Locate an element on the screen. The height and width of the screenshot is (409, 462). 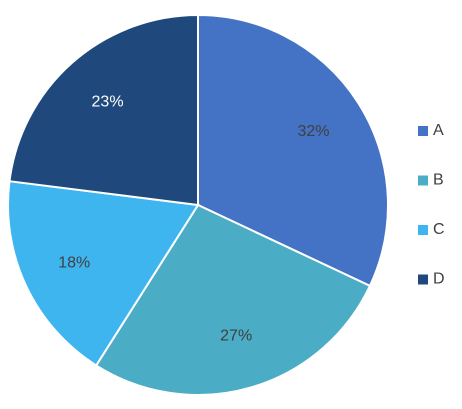
data-label: 23% is located at coordinates (108, 102).